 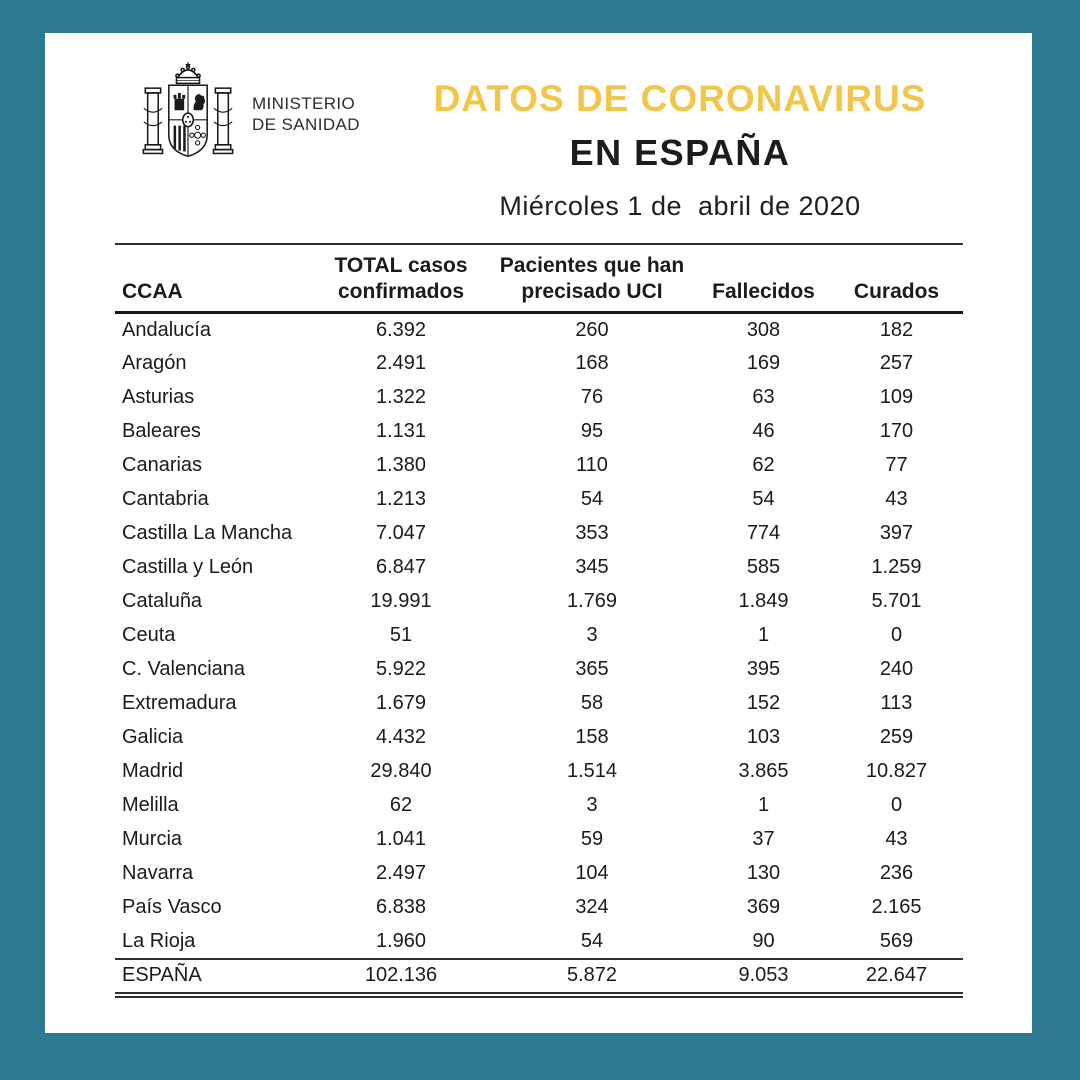 I want to click on value-cell: 353, so click(x=592, y=533).